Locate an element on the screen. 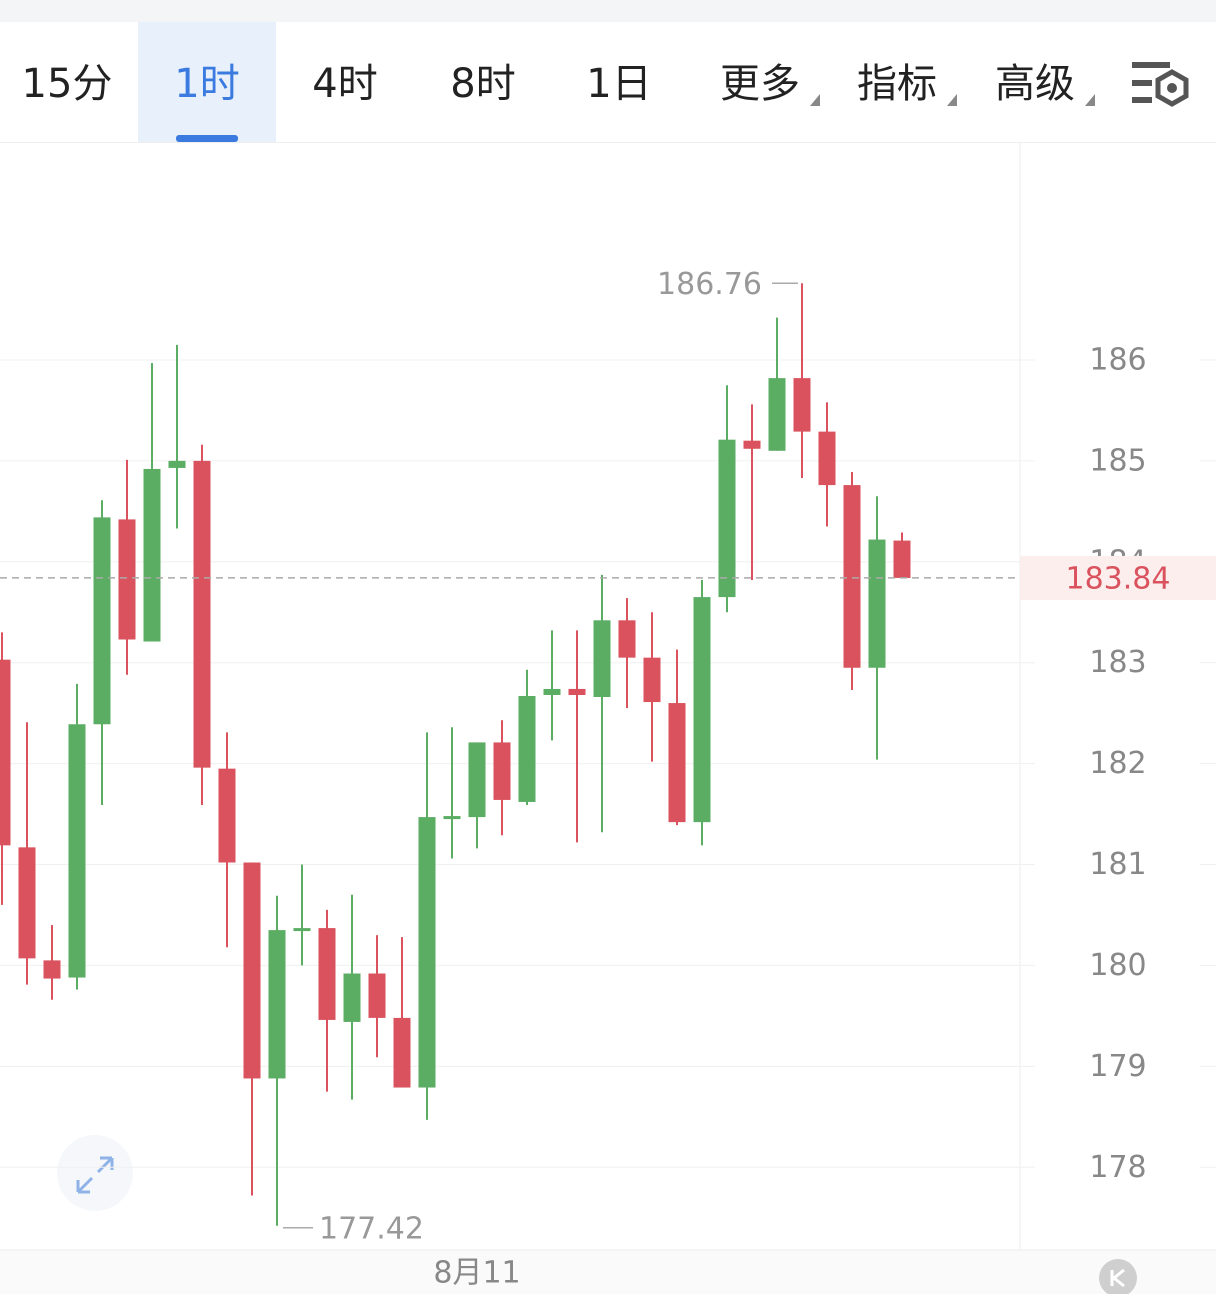 The image size is (1216, 1294). settings-icon is located at coordinates (1160, 84).